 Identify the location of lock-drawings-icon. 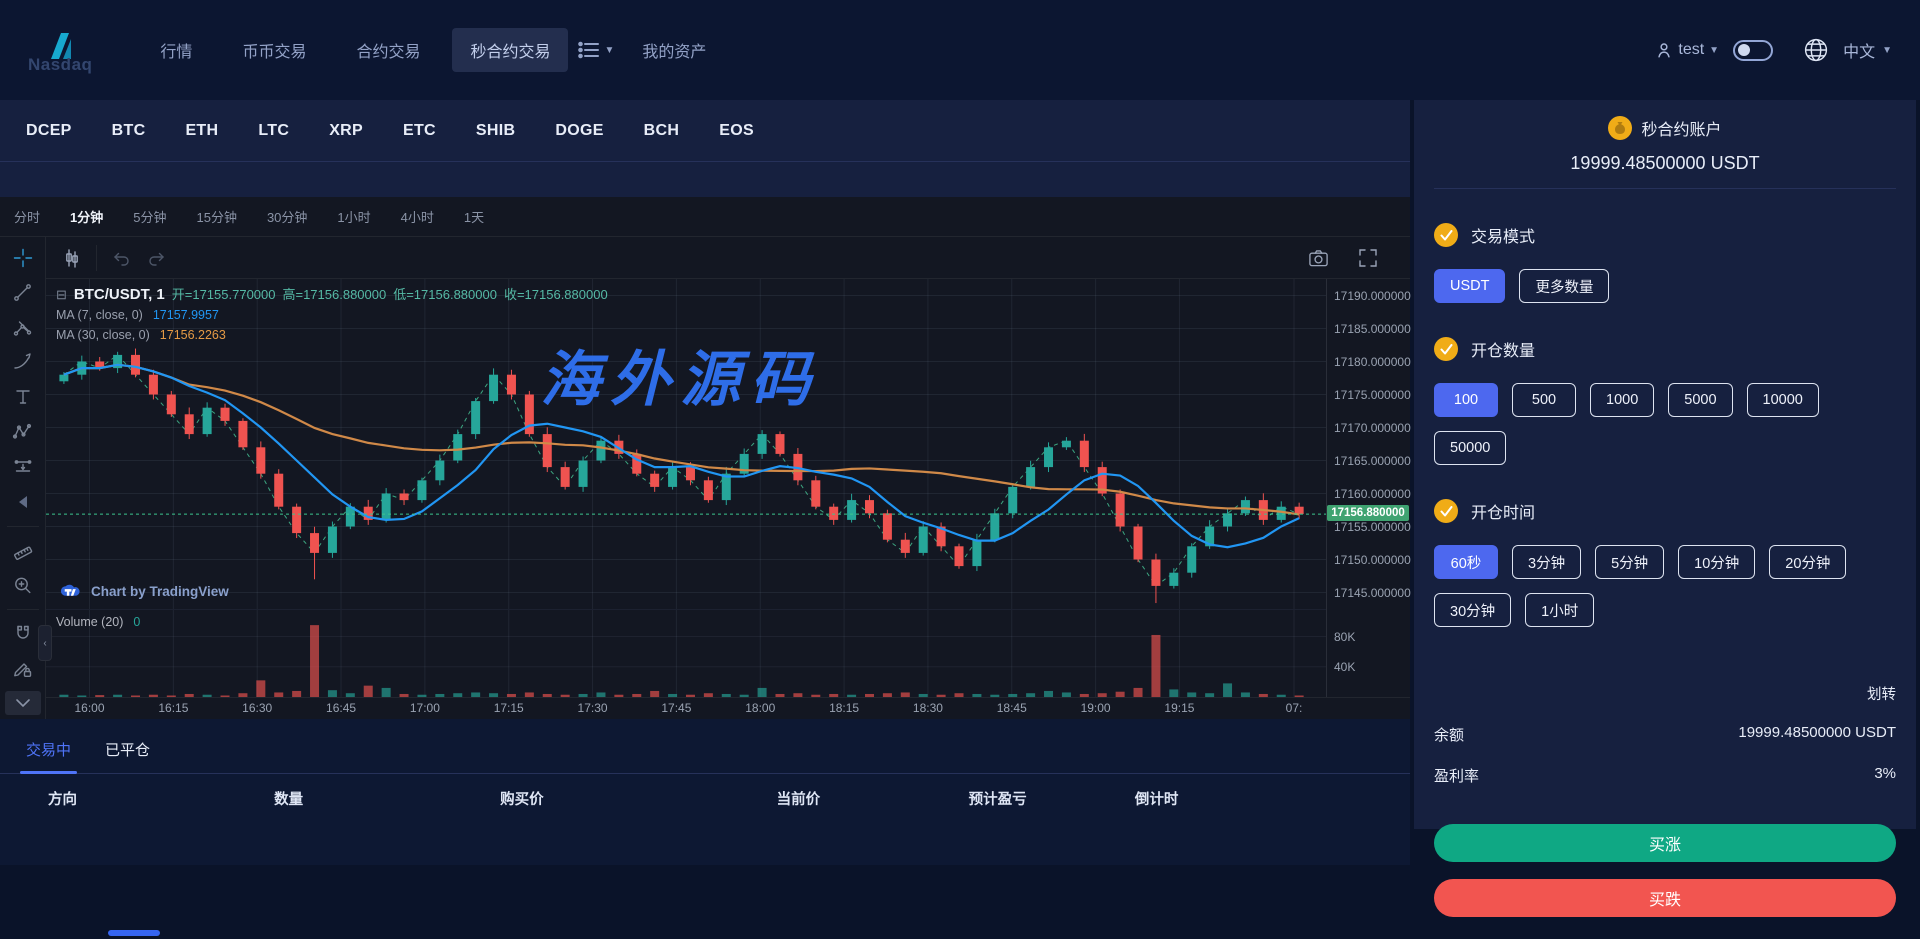
(23, 669).